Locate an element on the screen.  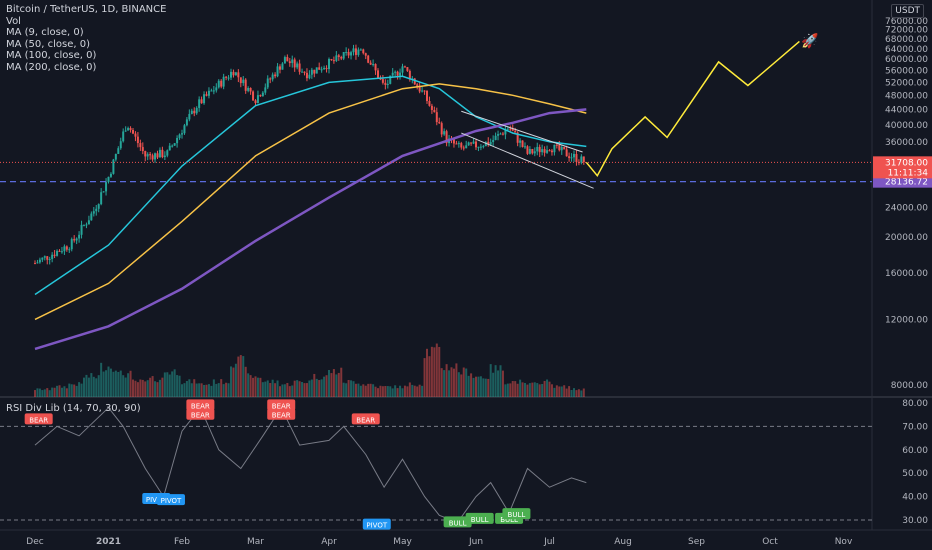
current-price-tag is located at coordinates (902, 167).